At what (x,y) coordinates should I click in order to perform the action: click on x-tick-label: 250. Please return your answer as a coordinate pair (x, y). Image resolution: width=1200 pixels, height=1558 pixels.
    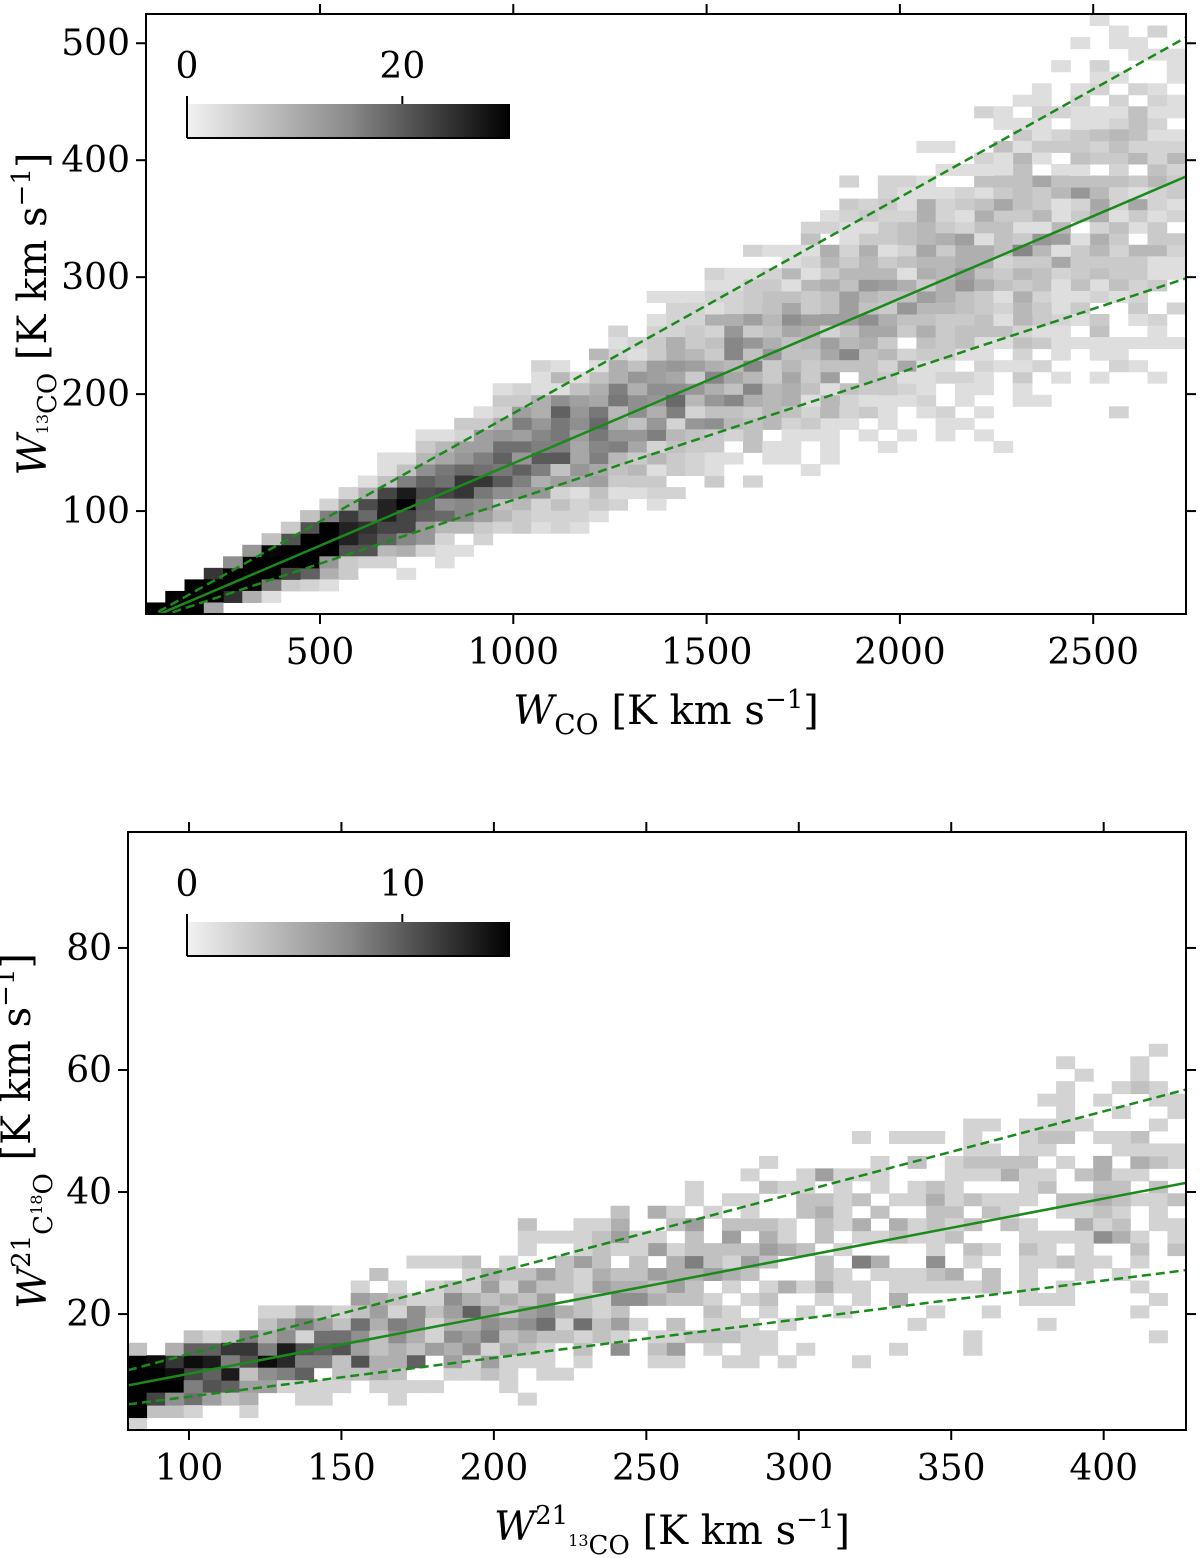
    Looking at the image, I should click on (646, 1468).